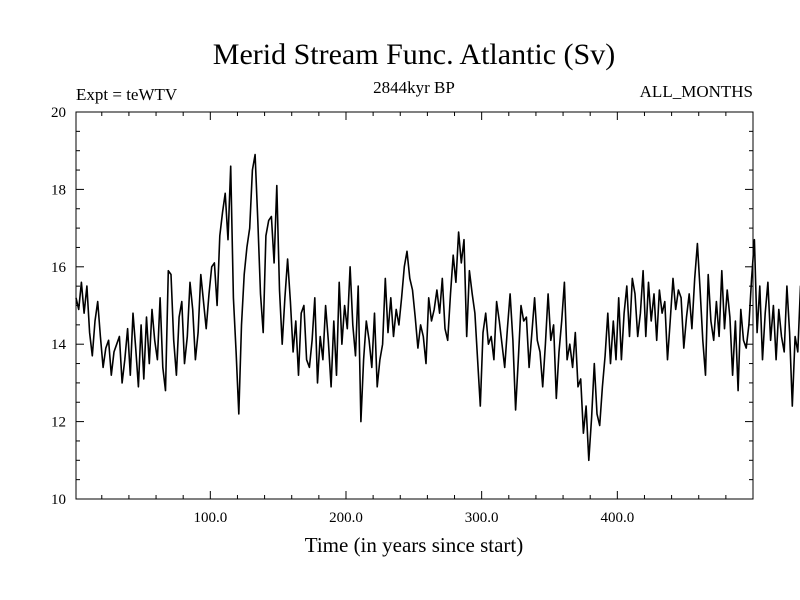 The height and width of the screenshot is (600, 800). What do you see at coordinates (696, 91) in the screenshot?
I see `months-label: ALL_MONTHS` at bounding box center [696, 91].